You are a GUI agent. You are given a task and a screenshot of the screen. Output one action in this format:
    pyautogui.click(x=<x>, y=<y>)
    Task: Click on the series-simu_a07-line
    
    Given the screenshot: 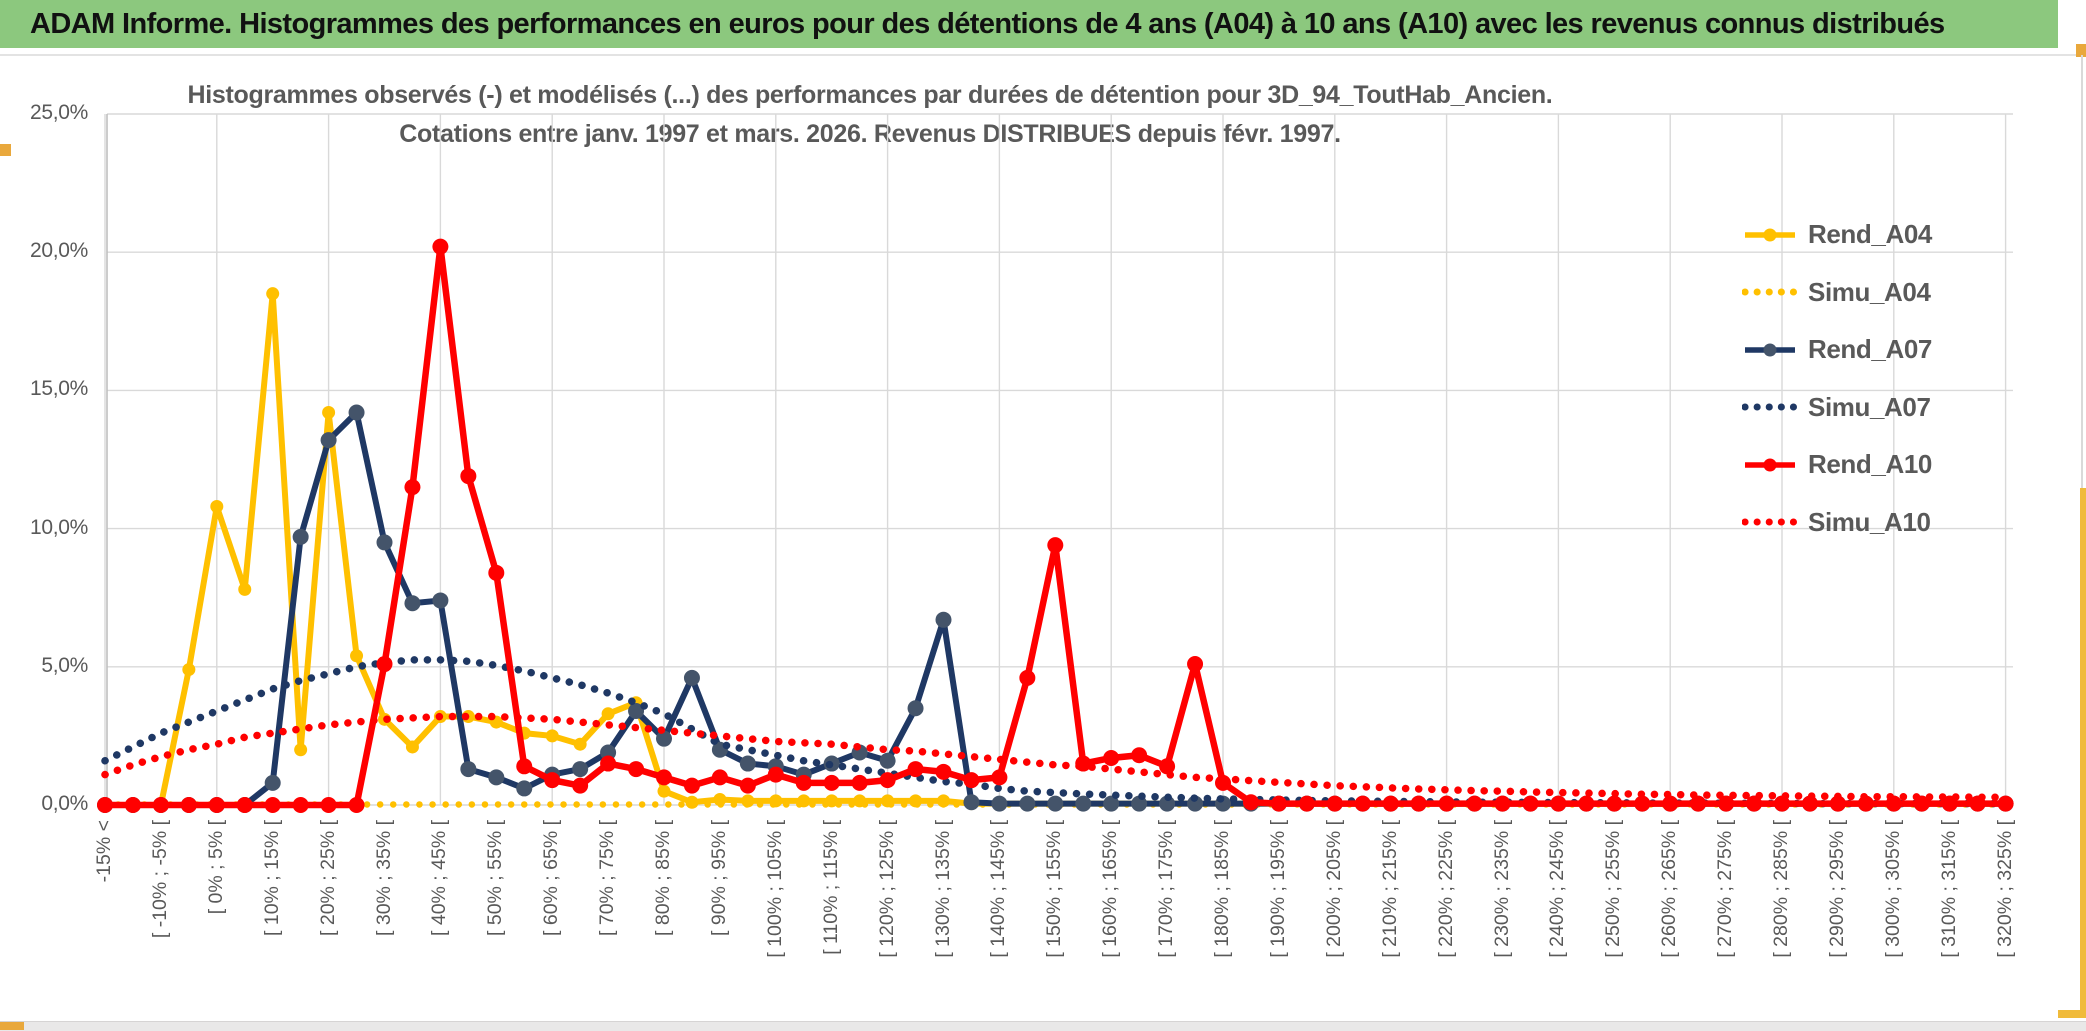 What is the action you would take?
    pyautogui.click(x=1055, y=732)
    